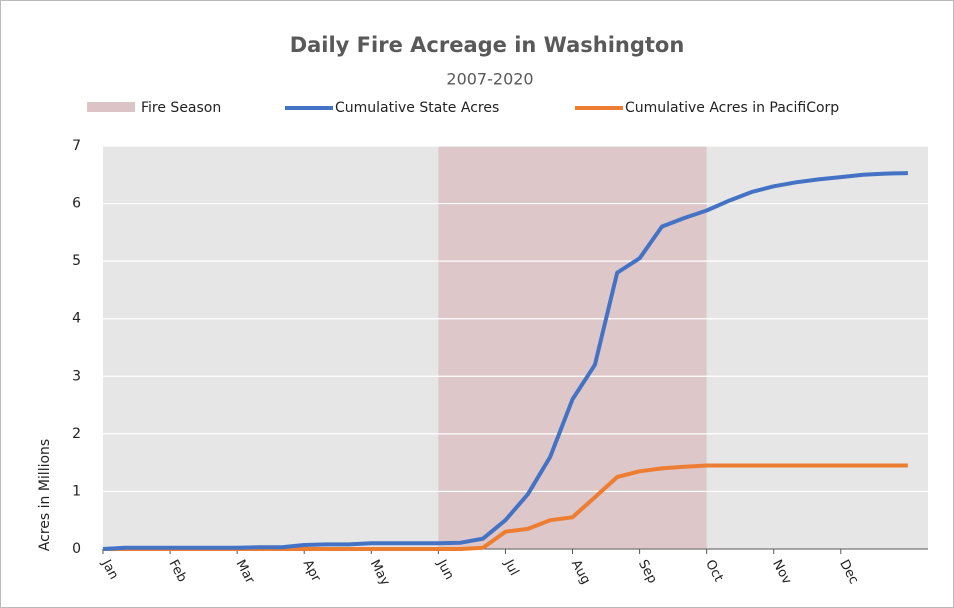 This screenshot has height=608, width=954. Describe the element at coordinates (45, 495) in the screenshot. I see `y-axis-title: Acres in Millions` at that location.